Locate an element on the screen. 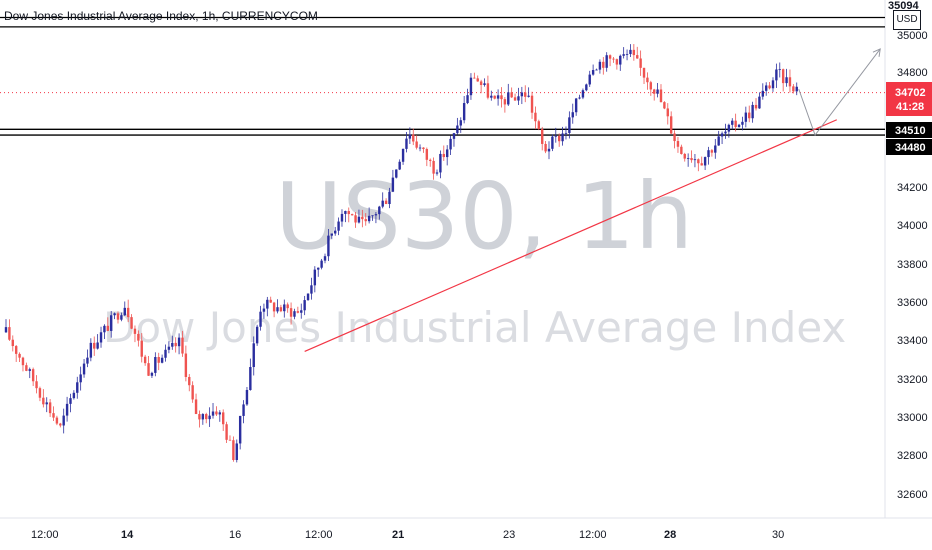  currency-selector: USD is located at coordinates (907, 20).